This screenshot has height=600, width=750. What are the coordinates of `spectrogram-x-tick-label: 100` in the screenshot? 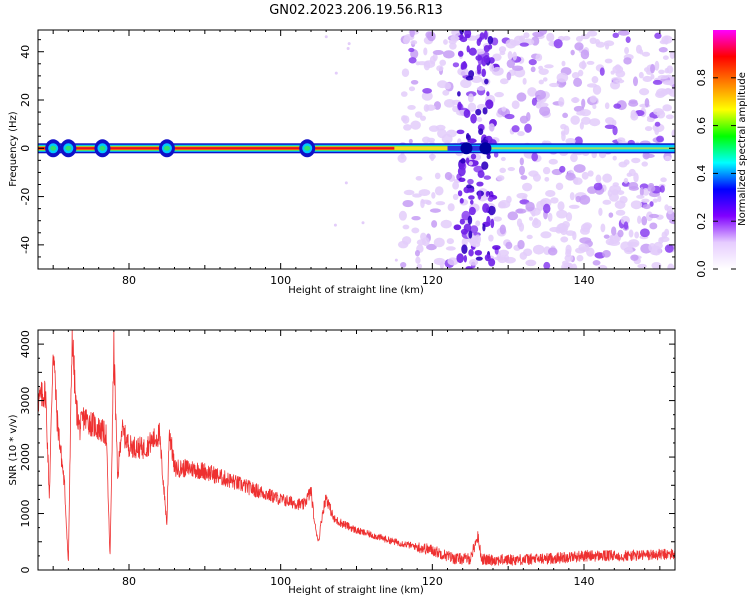 It's located at (280, 280).